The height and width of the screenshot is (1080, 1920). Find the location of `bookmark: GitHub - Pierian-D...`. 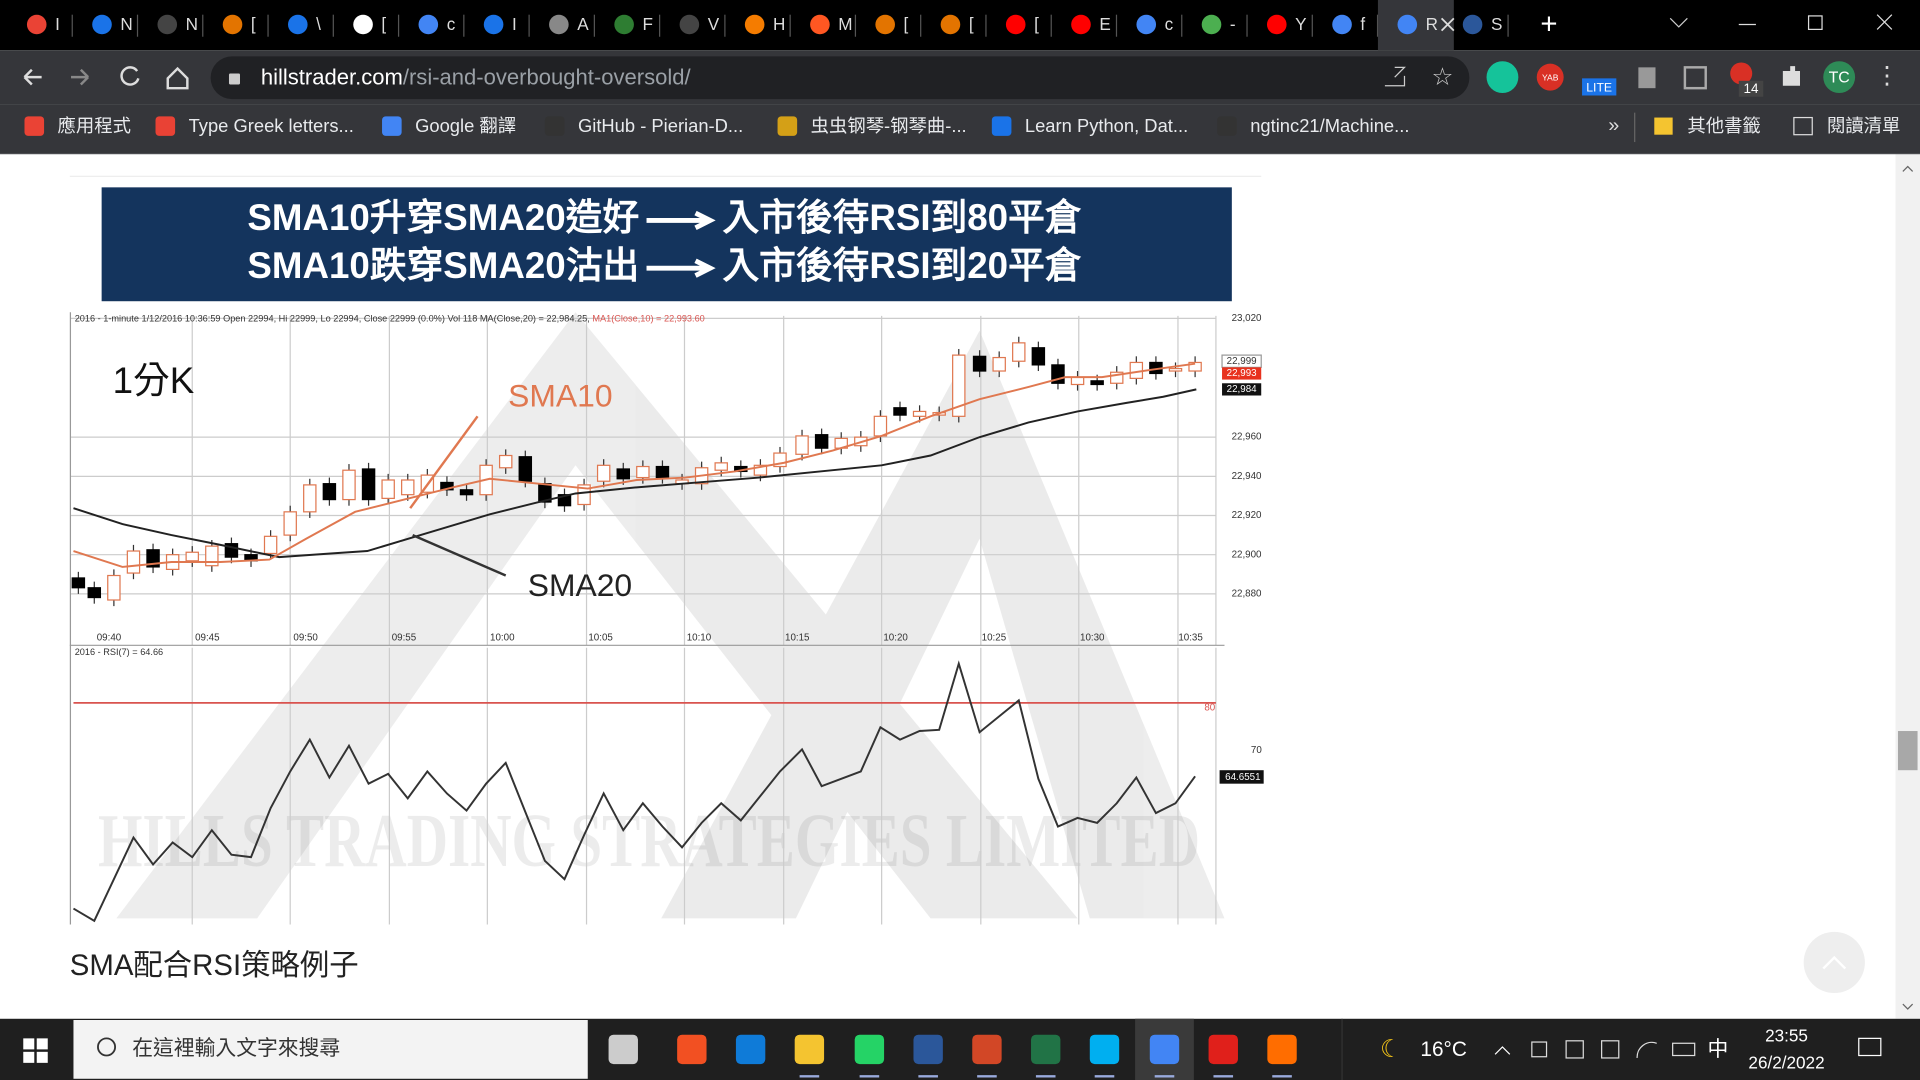

bookmark: GitHub - Pierian-D... is located at coordinates (660, 125).